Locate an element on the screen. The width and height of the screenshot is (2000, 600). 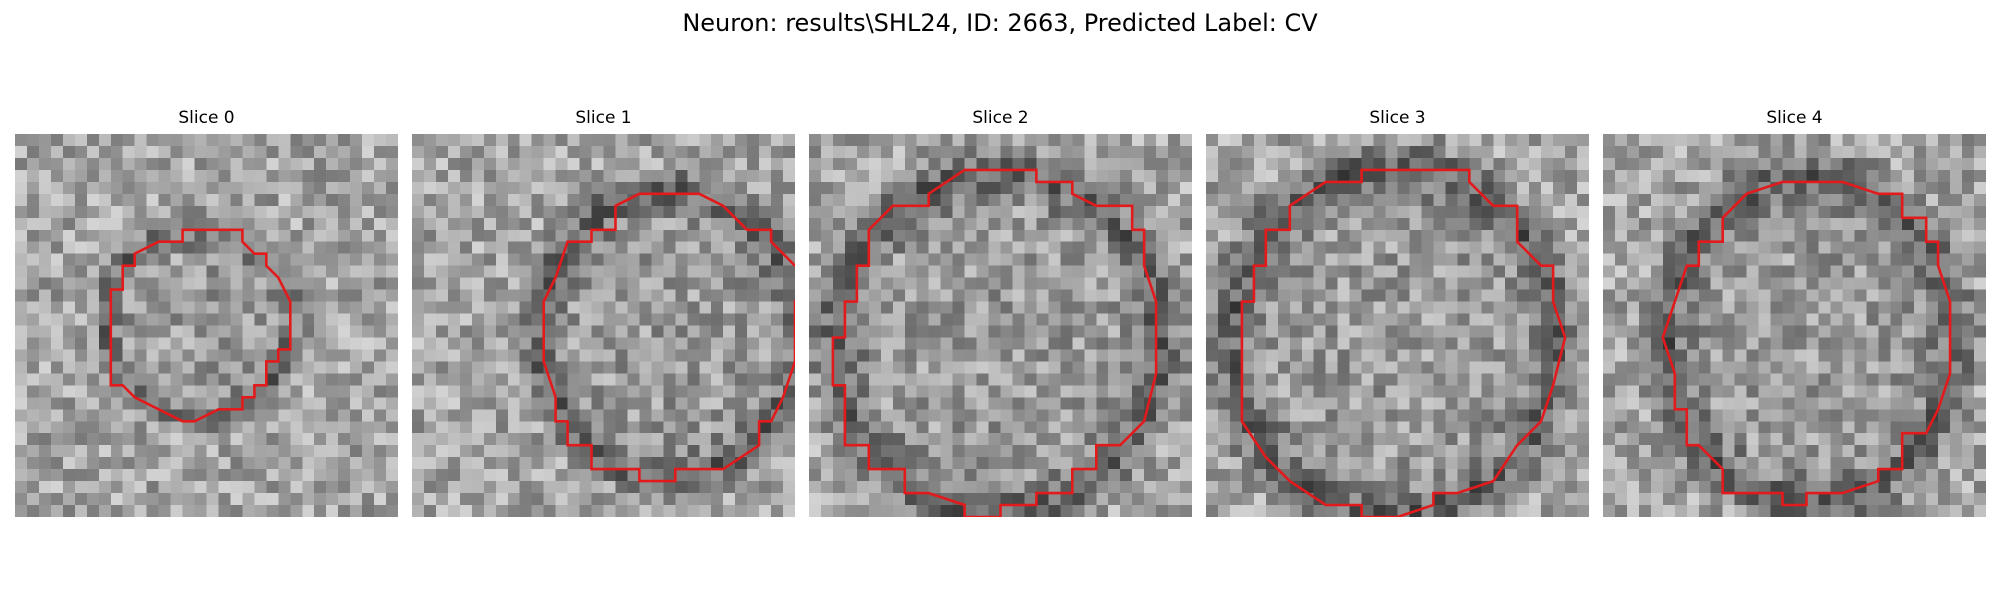
slice-title: Slice 4 is located at coordinates (1794, 118).